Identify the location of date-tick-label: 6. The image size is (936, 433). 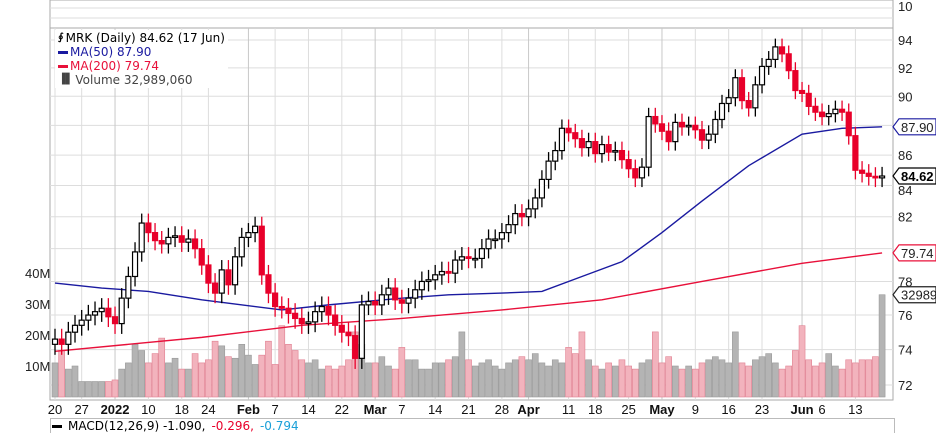
(821, 409).